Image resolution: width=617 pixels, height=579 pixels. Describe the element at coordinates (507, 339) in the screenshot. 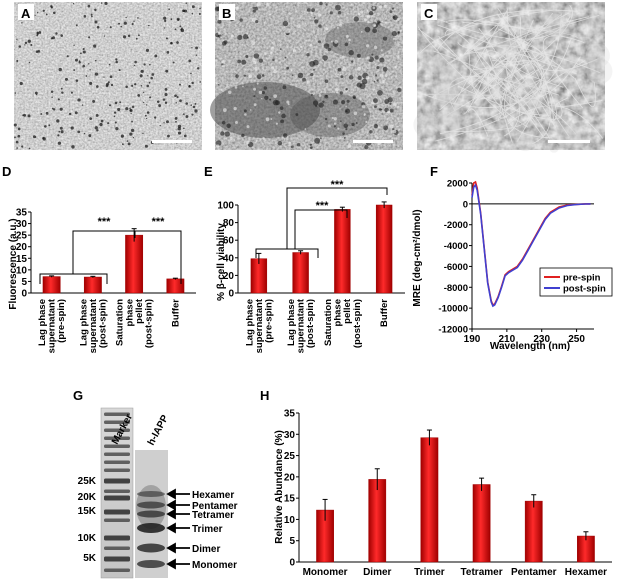

I see `x-tick-label: 210` at that location.